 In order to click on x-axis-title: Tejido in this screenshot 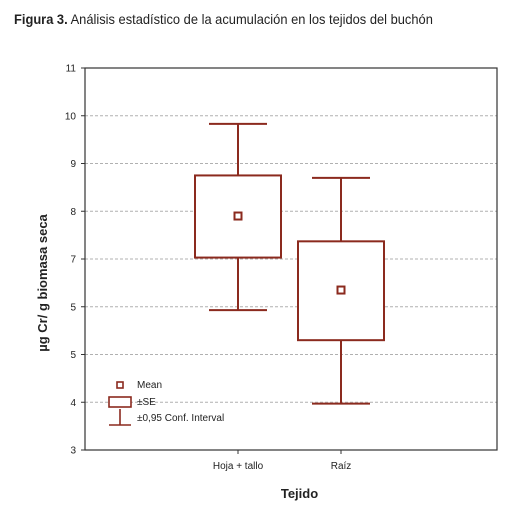, I will do `click(299, 493)`.